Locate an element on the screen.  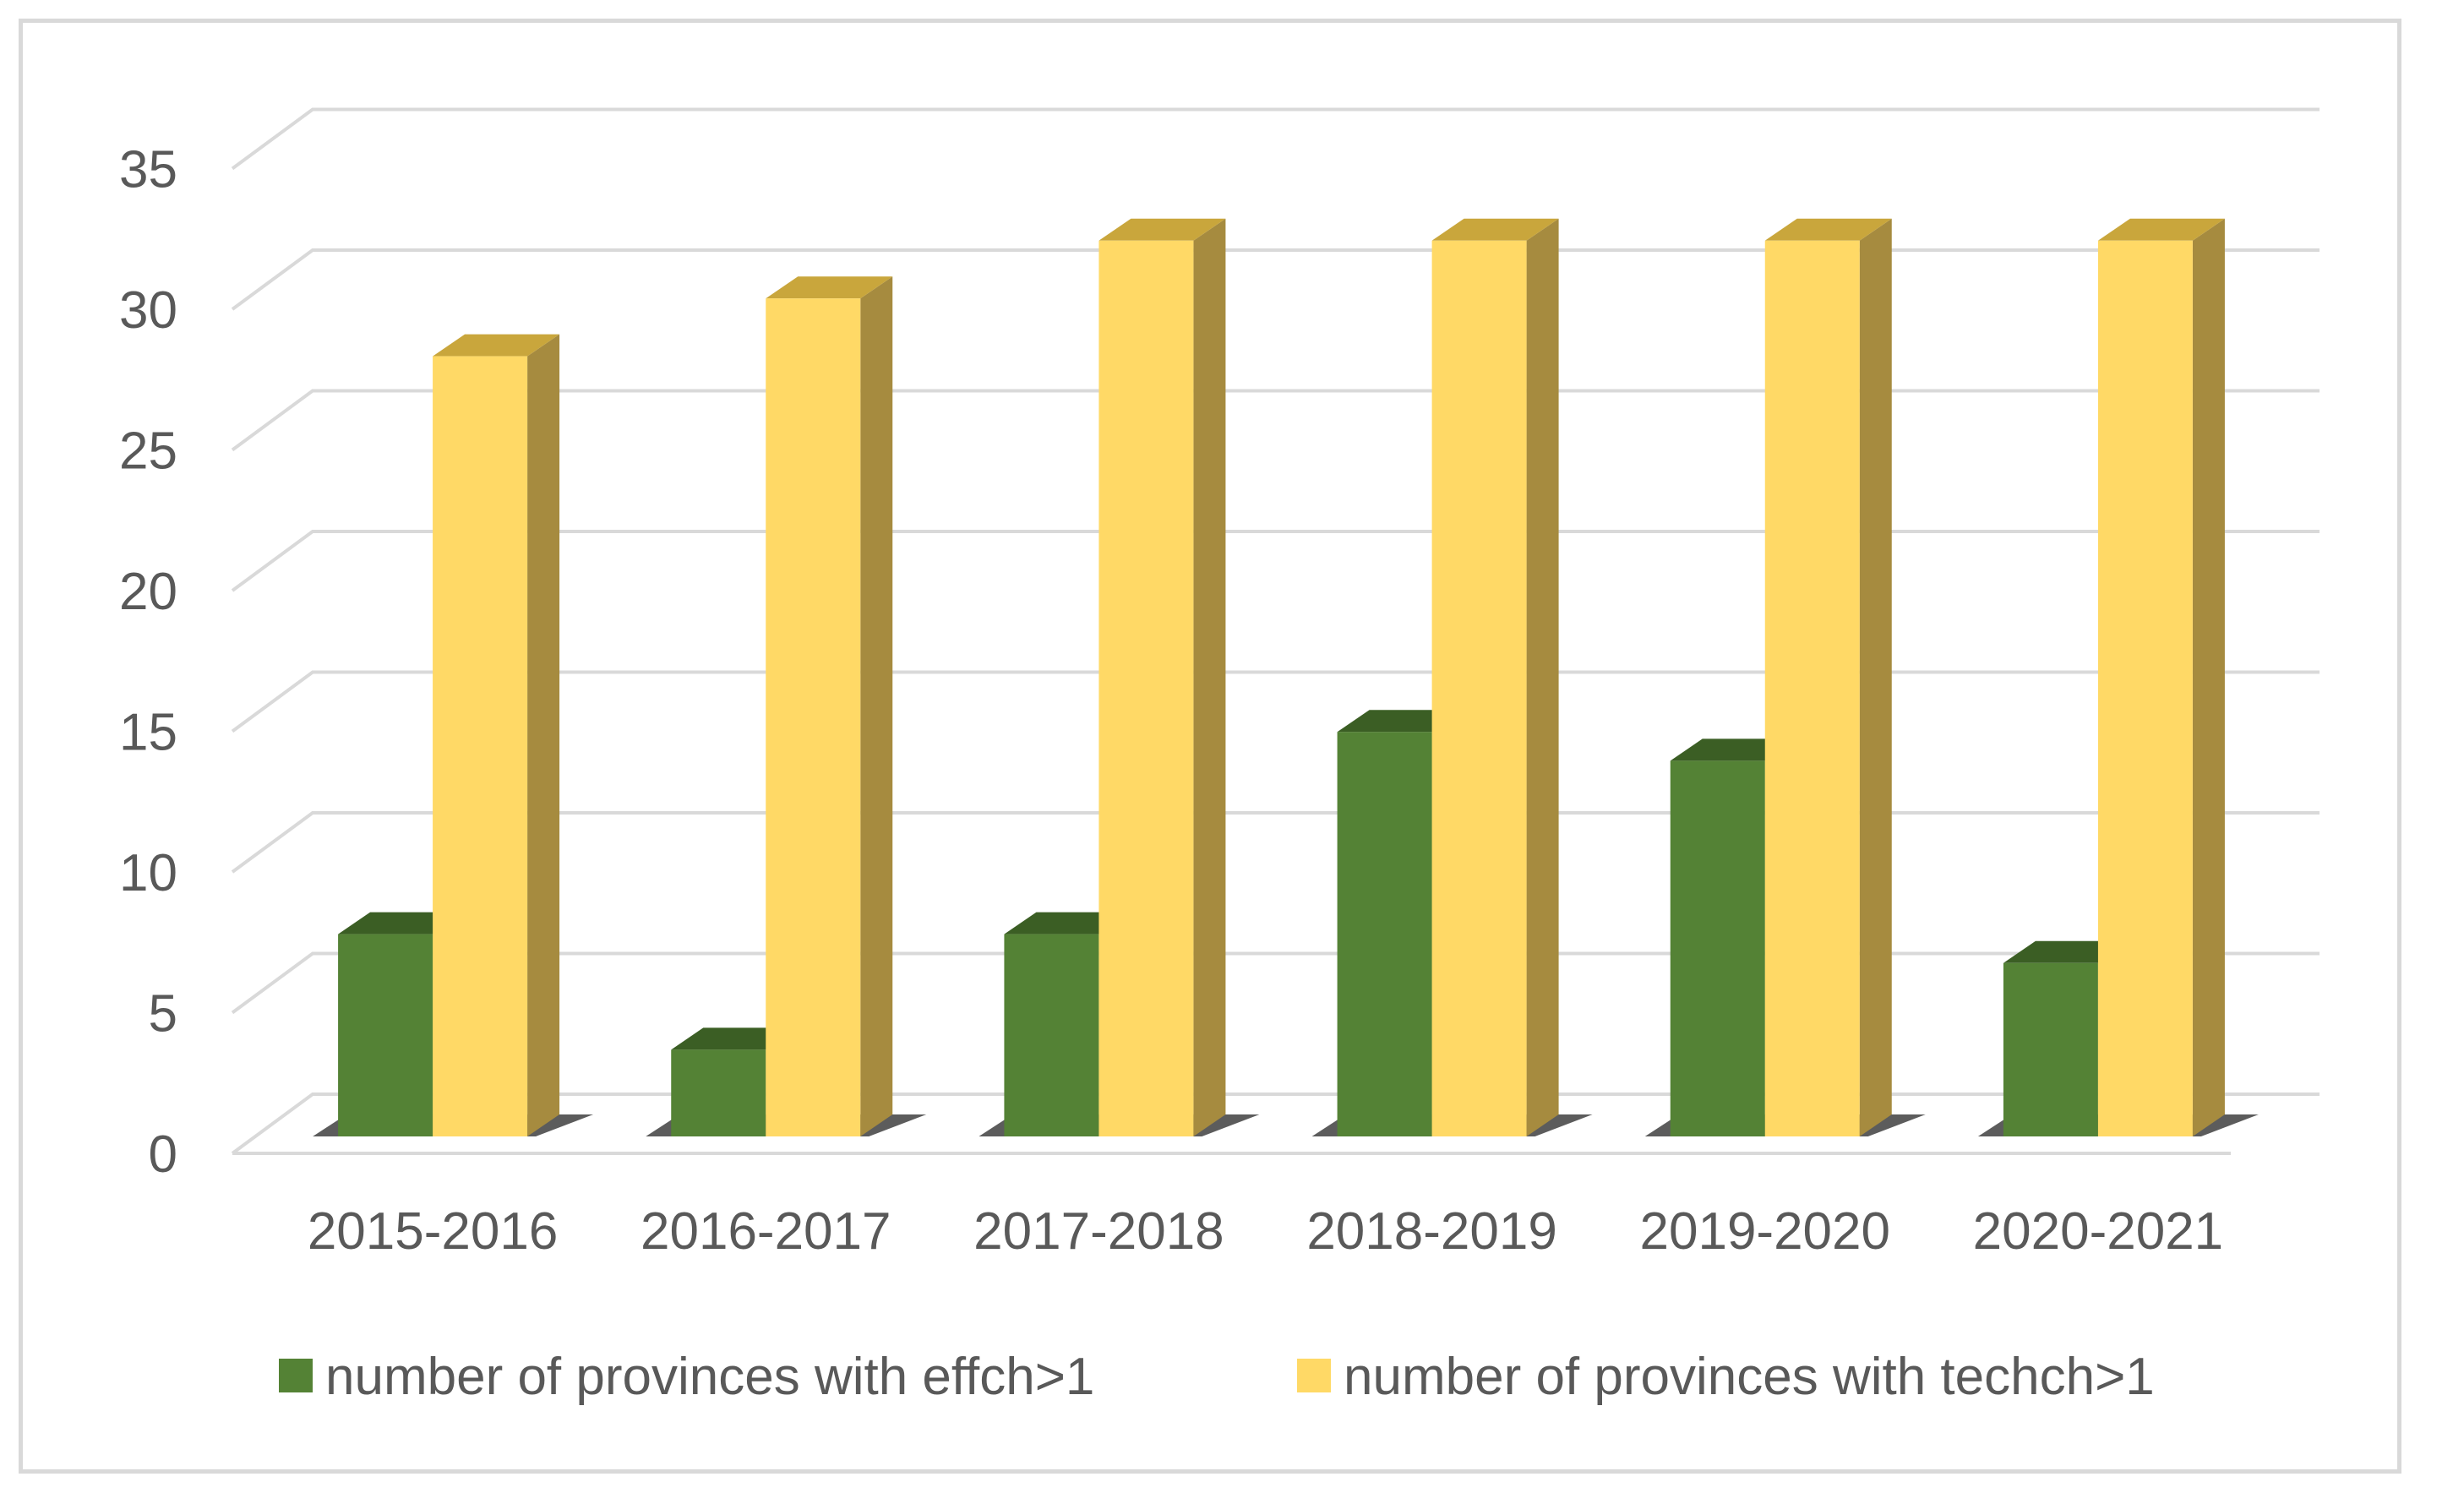
legend-label-techch: number of provinces with techch>1 is located at coordinates (1750, 1377).